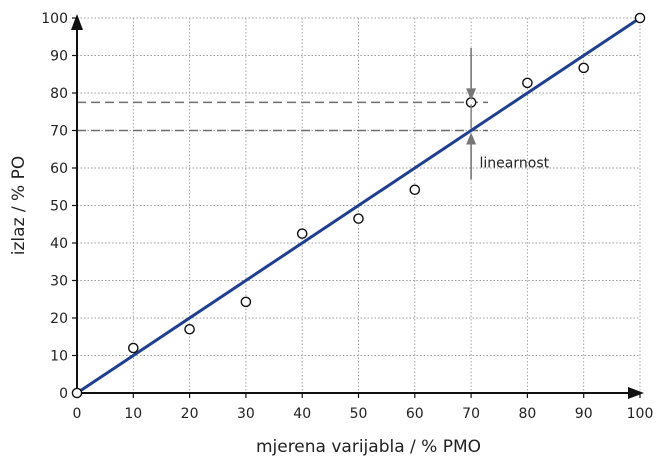 The height and width of the screenshot is (458, 656). Describe the element at coordinates (133, 414) in the screenshot. I see `x-tick-label: 10` at that location.